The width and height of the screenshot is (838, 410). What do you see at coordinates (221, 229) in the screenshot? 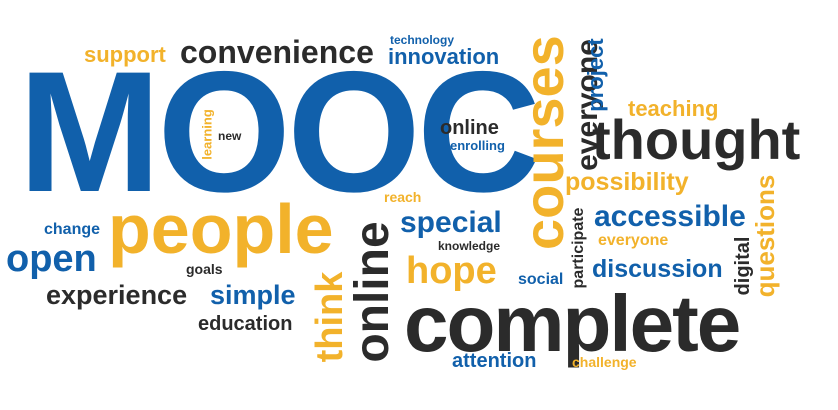
I see `word-people: people` at bounding box center [221, 229].